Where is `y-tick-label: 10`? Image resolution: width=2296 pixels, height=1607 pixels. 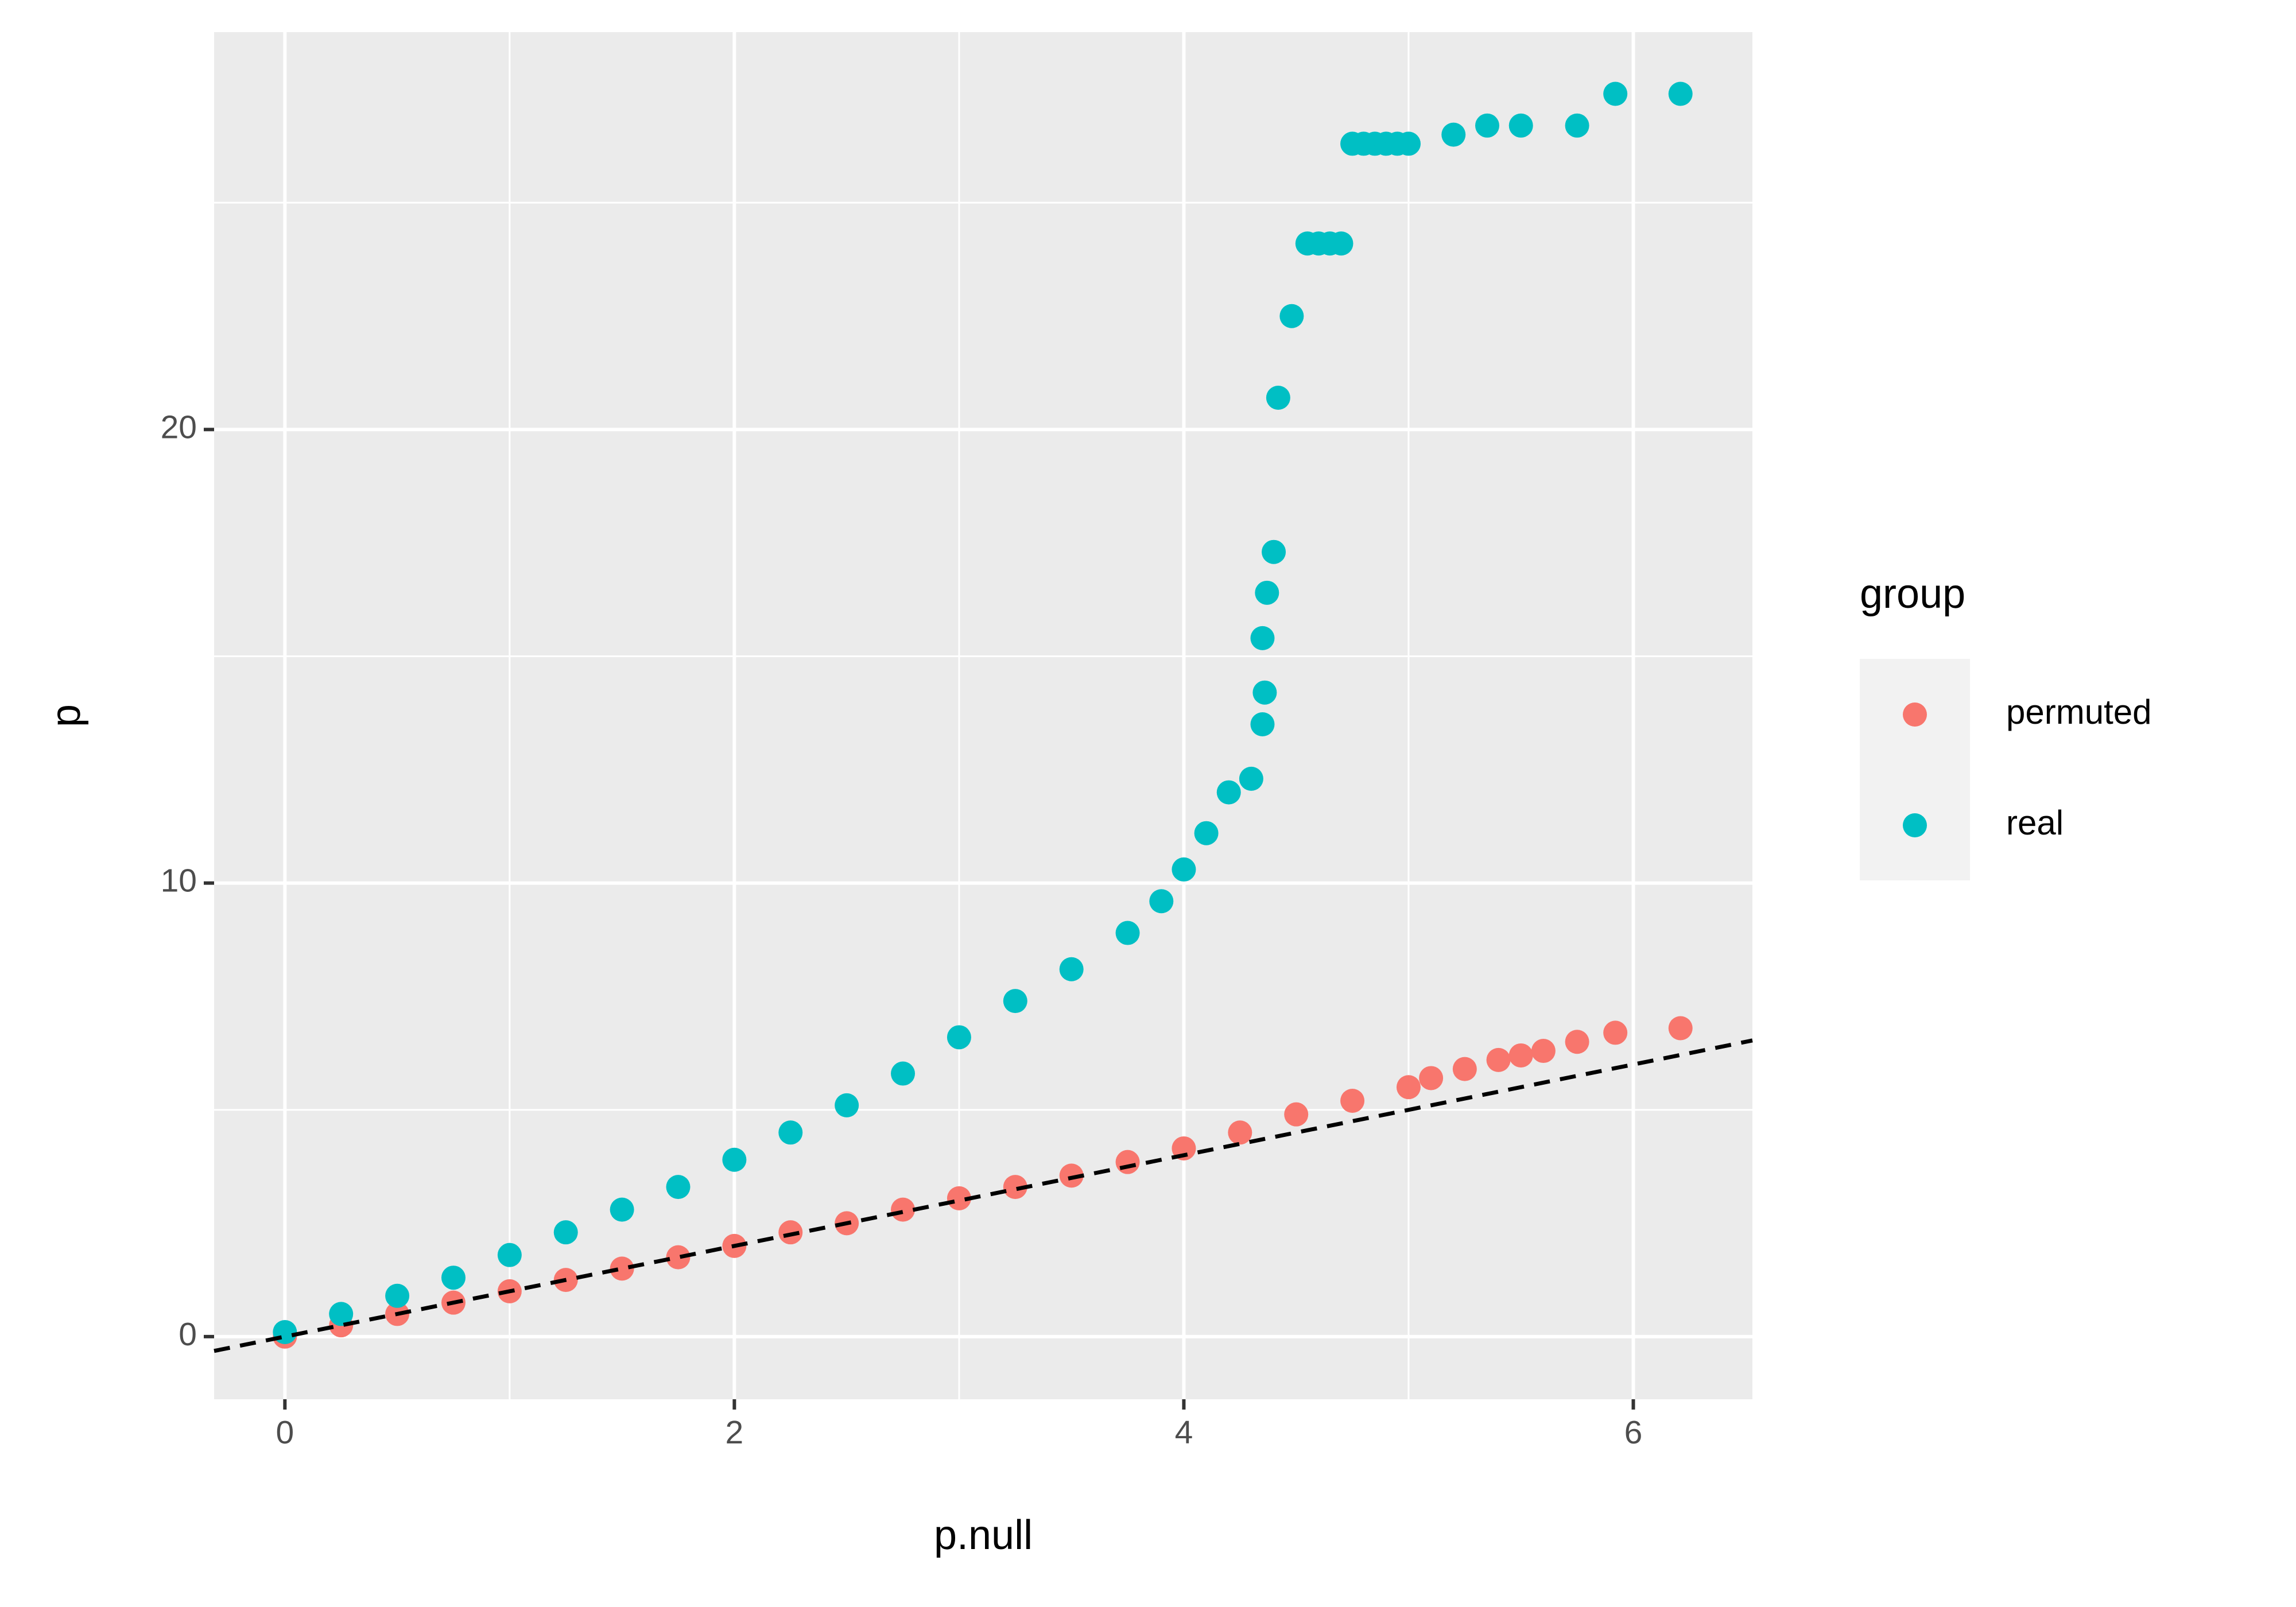
y-tick-label: 10 is located at coordinates (179, 881).